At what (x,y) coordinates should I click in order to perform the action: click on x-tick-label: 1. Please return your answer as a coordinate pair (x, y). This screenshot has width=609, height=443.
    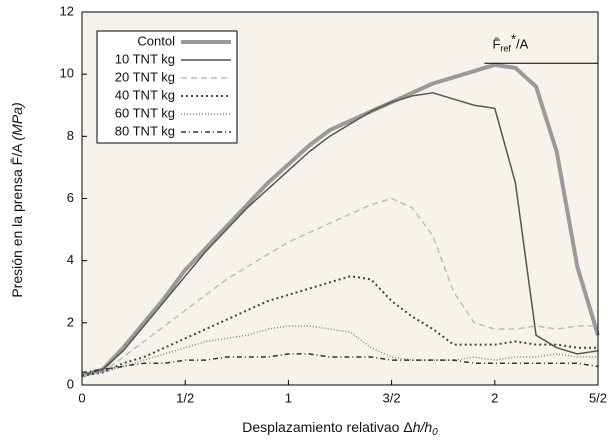
    Looking at the image, I should click on (288, 397).